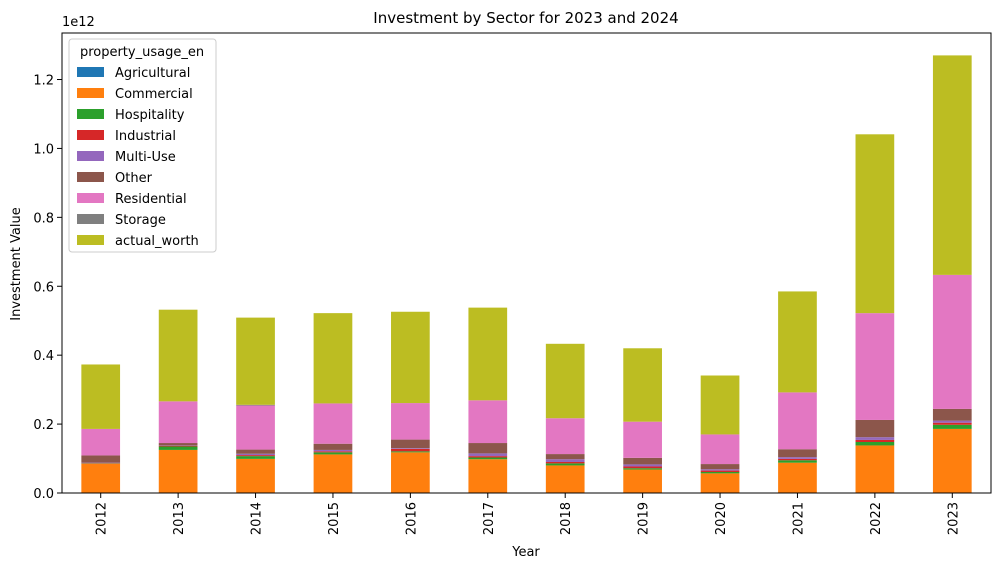  I want to click on chart-title: Investment by Sector for 2023 and 2024, so click(525, 18).